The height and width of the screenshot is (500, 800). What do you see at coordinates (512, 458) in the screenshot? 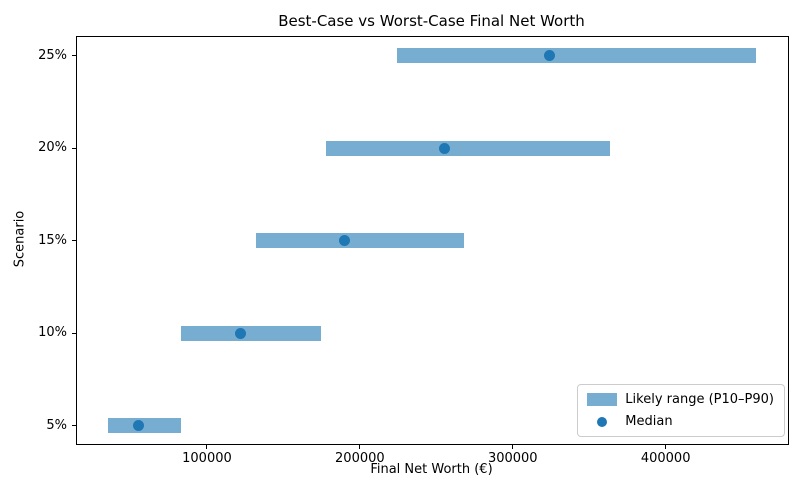
I see `x-tick-label: 300000` at bounding box center [512, 458].